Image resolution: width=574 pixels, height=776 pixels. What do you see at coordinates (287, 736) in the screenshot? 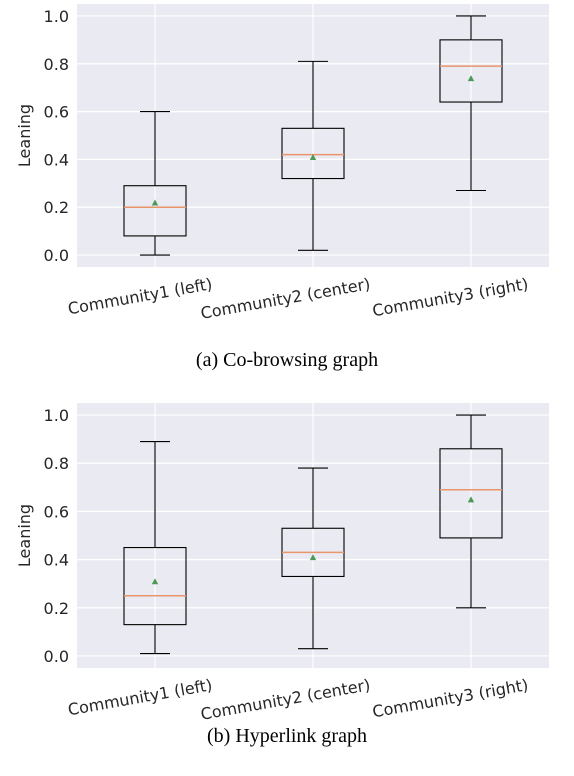
I see `figure-caption: (b) Hyperlink graph` at bounding box center [287, 736].